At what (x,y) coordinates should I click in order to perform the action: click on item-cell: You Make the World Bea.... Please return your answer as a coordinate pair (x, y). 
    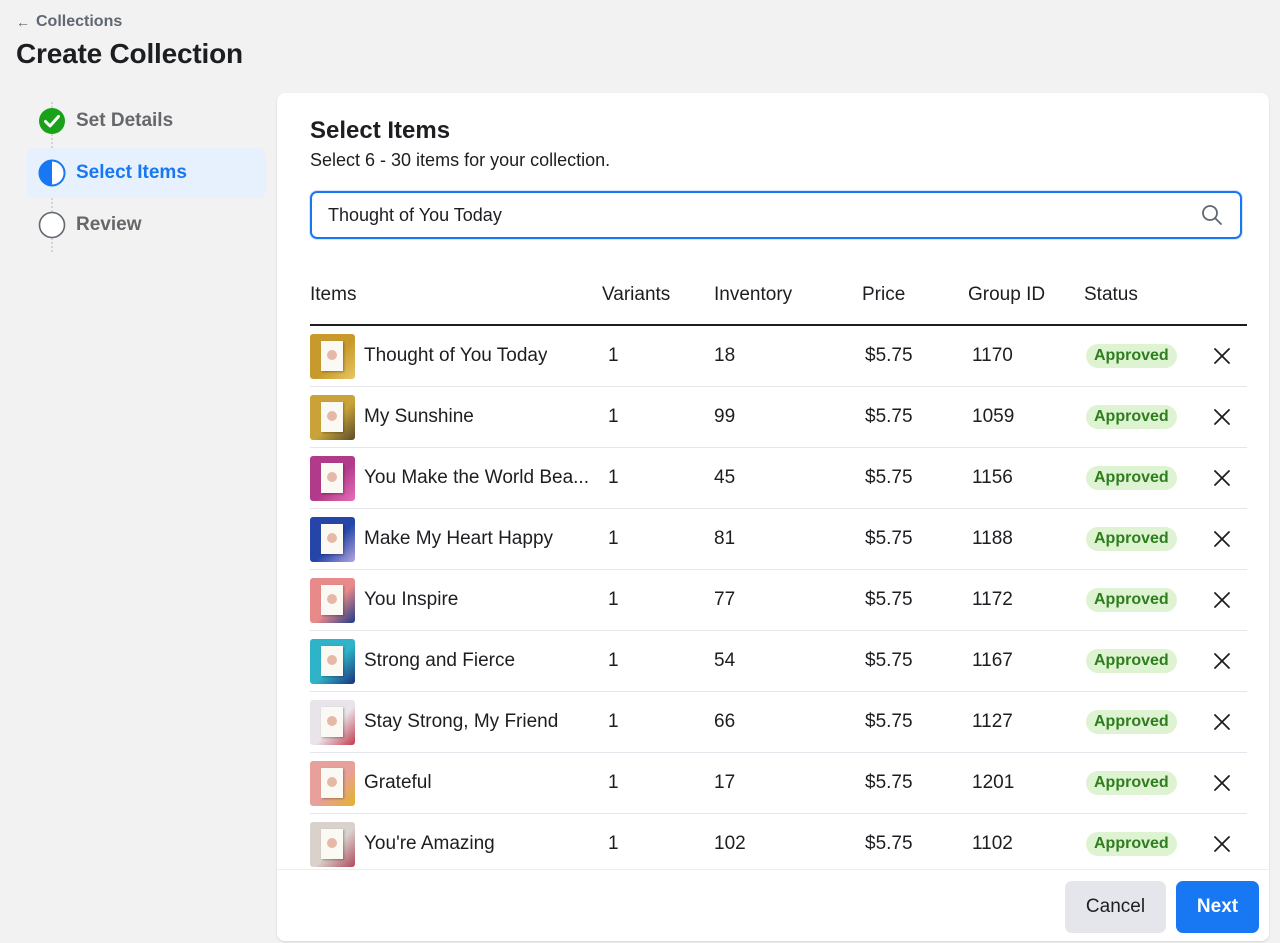
    Looking at the image, I should click on (456, 478).